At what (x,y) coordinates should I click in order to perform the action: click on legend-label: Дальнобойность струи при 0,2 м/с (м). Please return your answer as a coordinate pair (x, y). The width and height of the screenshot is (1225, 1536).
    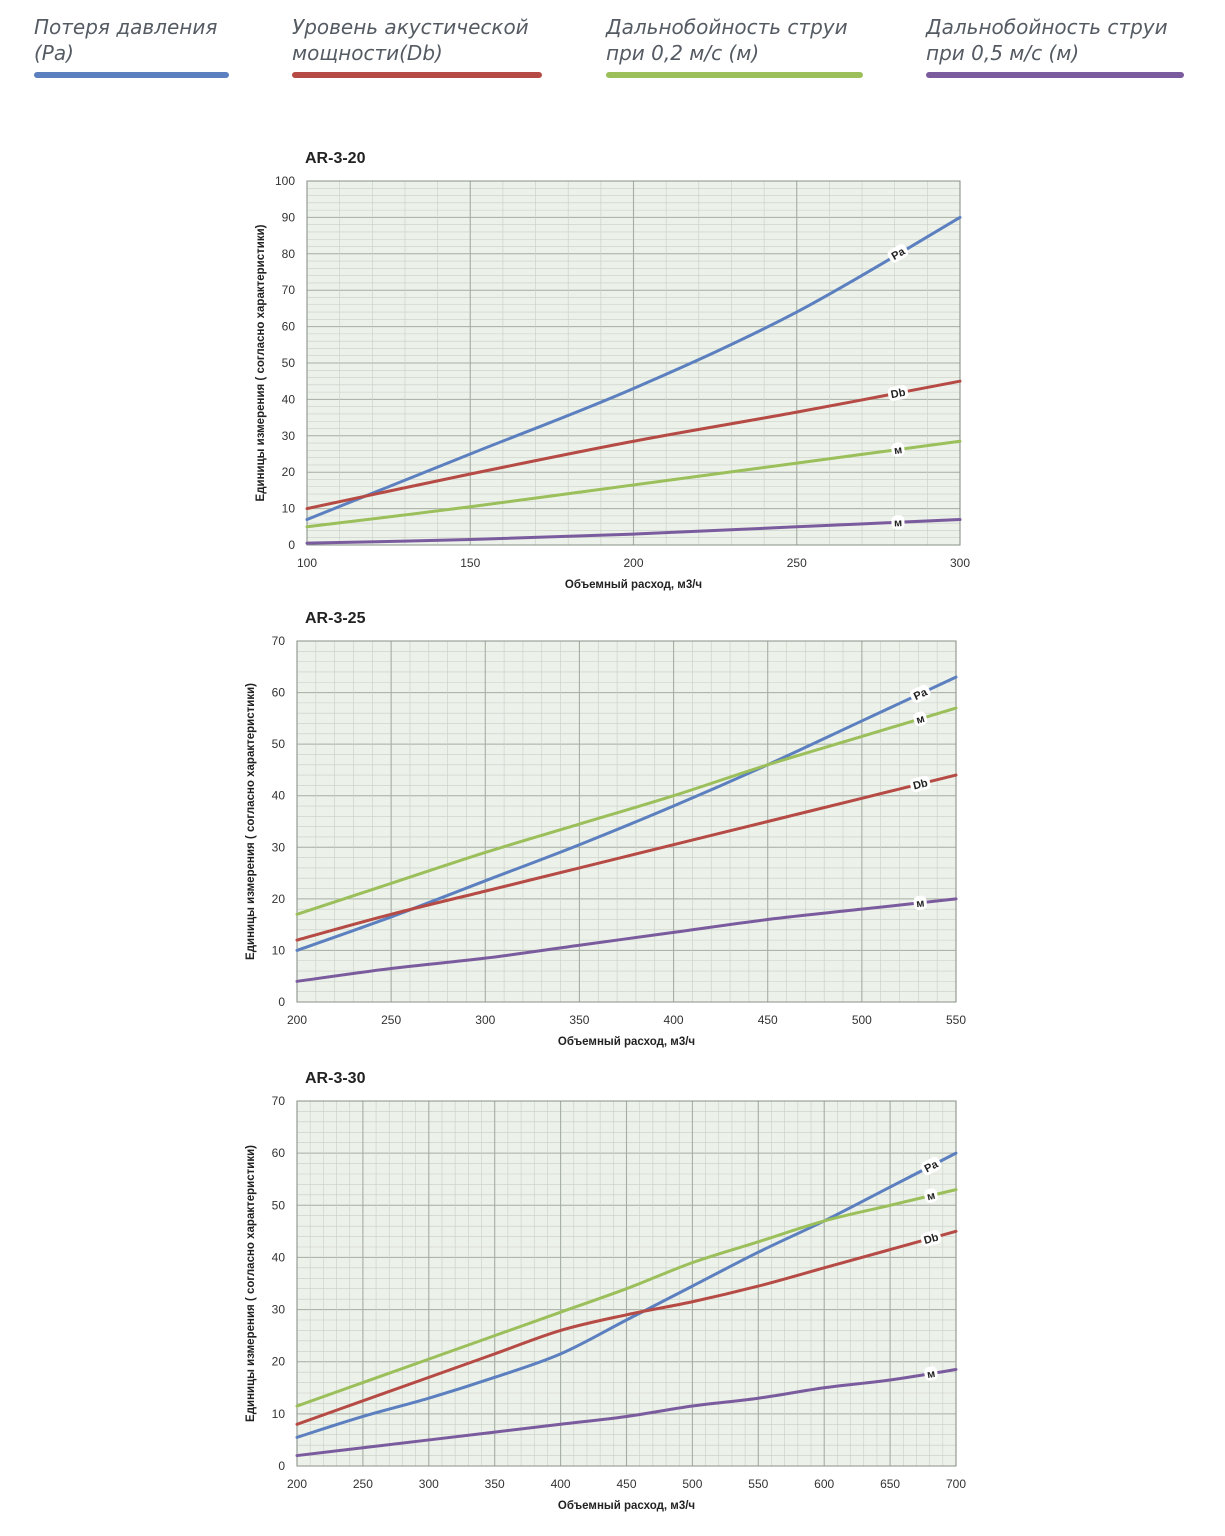
    Looking at the image, I should click on (727, 40).